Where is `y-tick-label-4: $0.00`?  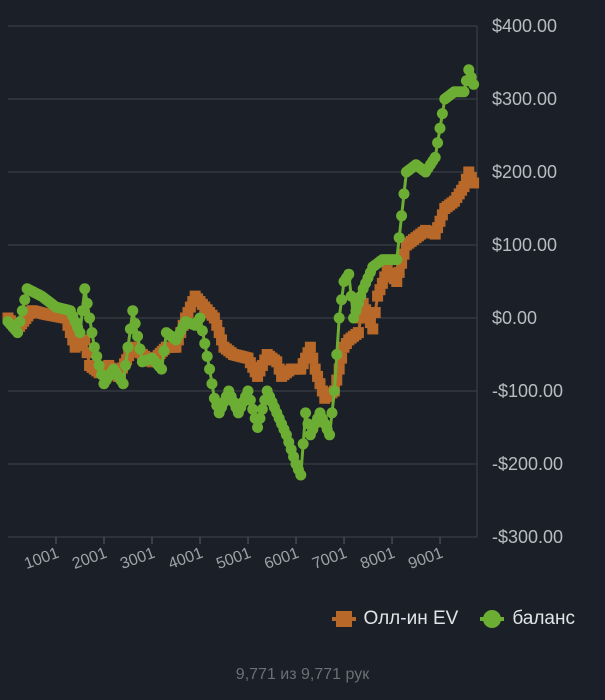
y-tick-label-4: $0.00 is located at coordinates (514, 318).